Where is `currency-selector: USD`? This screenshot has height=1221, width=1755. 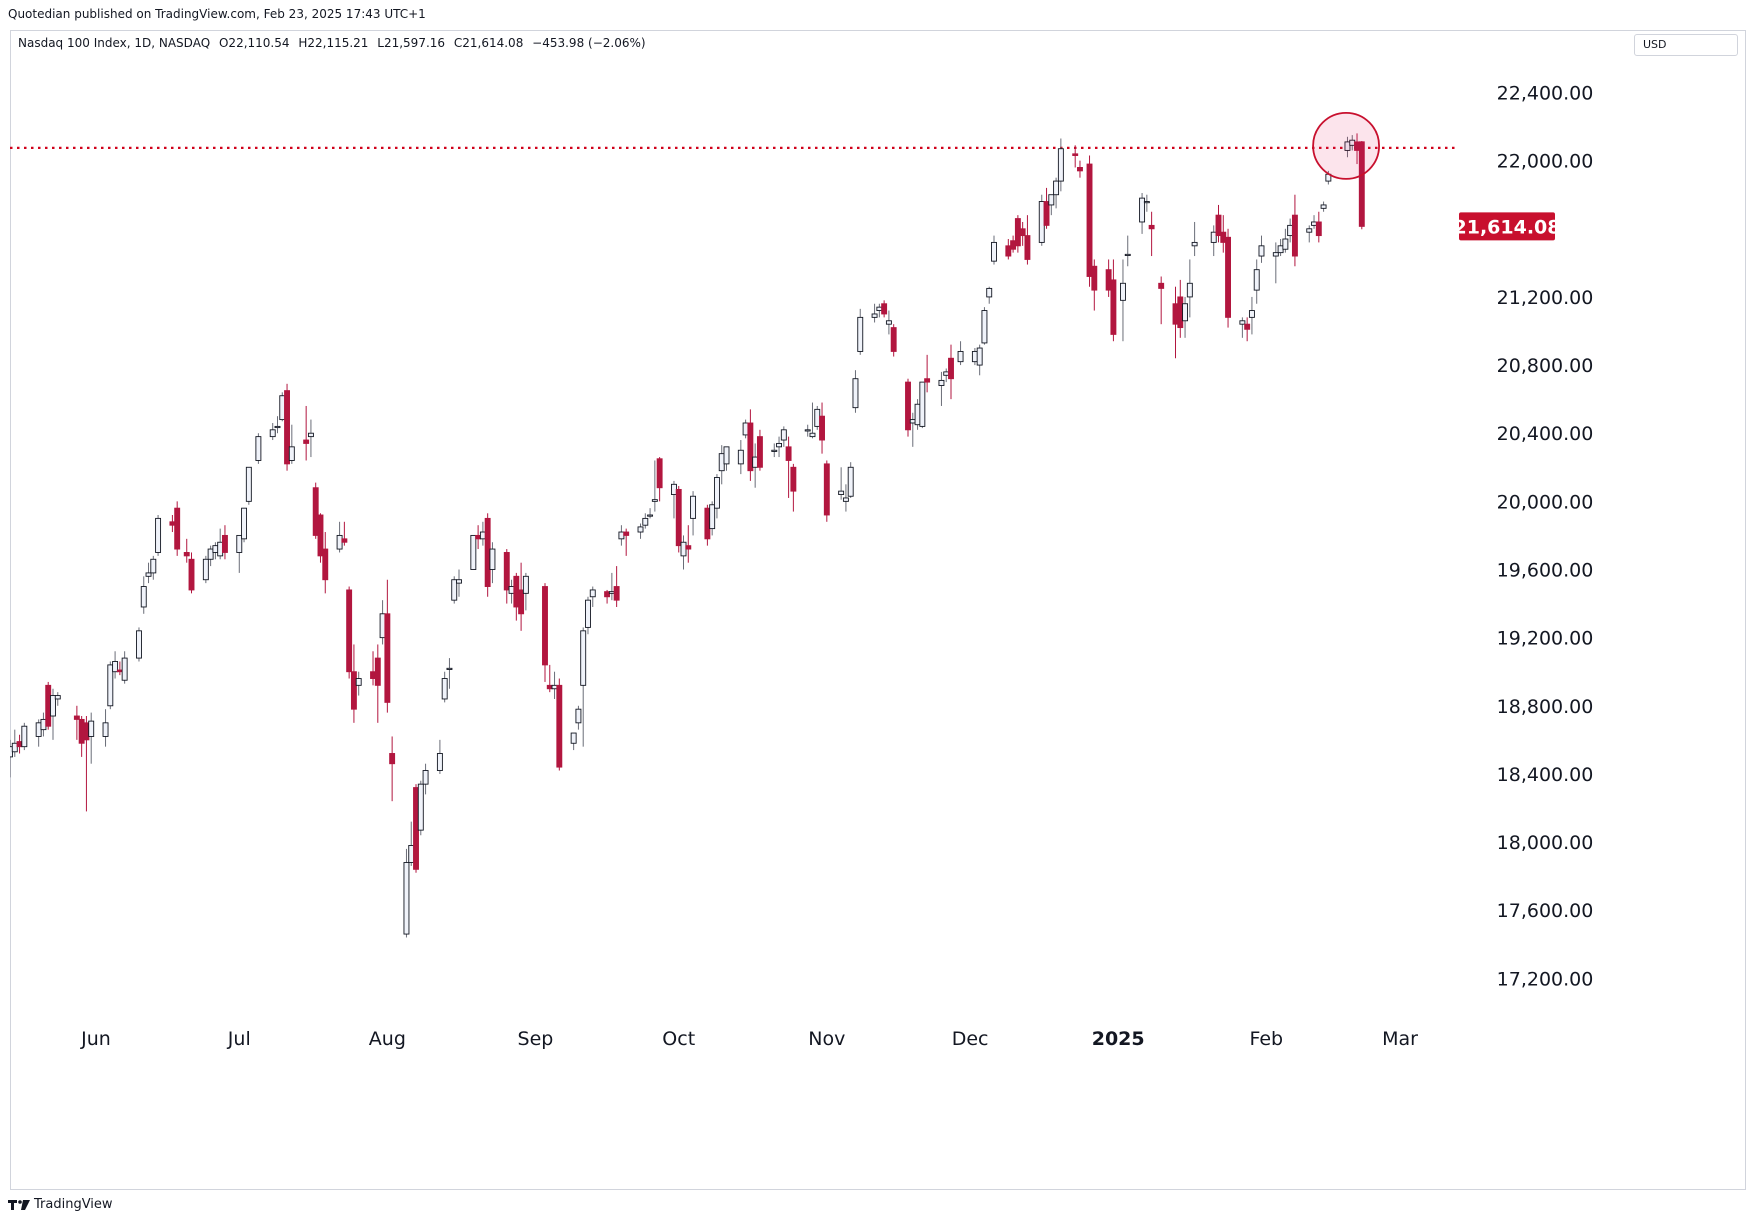
currency-selector: USD is located at coordinates (1686, 45).